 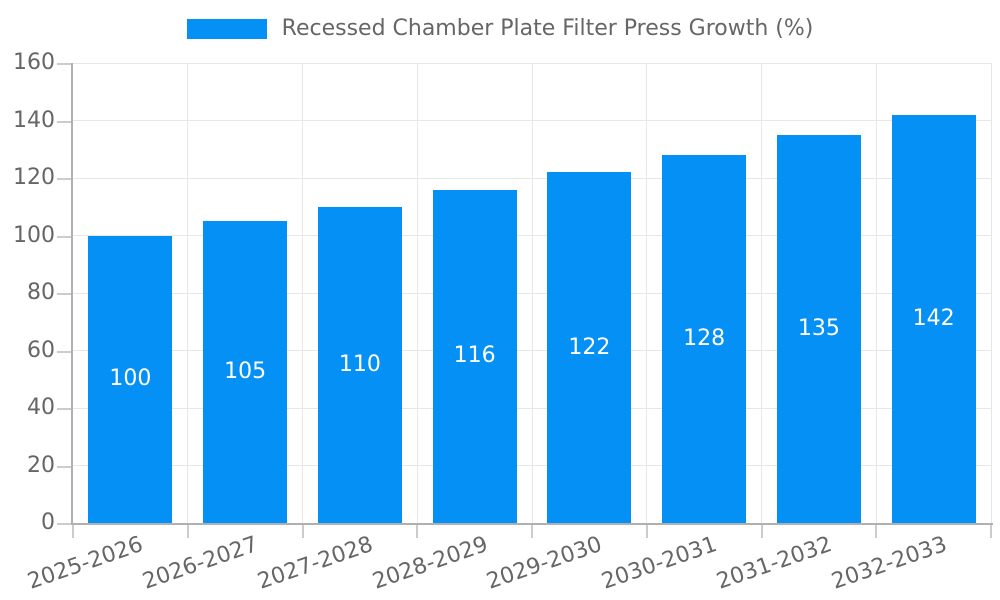 I want to click on bar-2031-2032, so click(x=818, y=328).